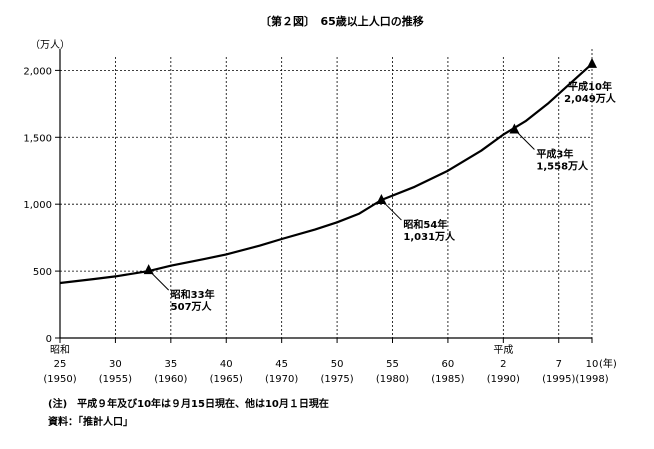 The image size is (654, 449). What do you see at coordinates (562, 166) in the screenshot?
I see `annotation-label: 1,558万人` at bounding box center [562, 166].